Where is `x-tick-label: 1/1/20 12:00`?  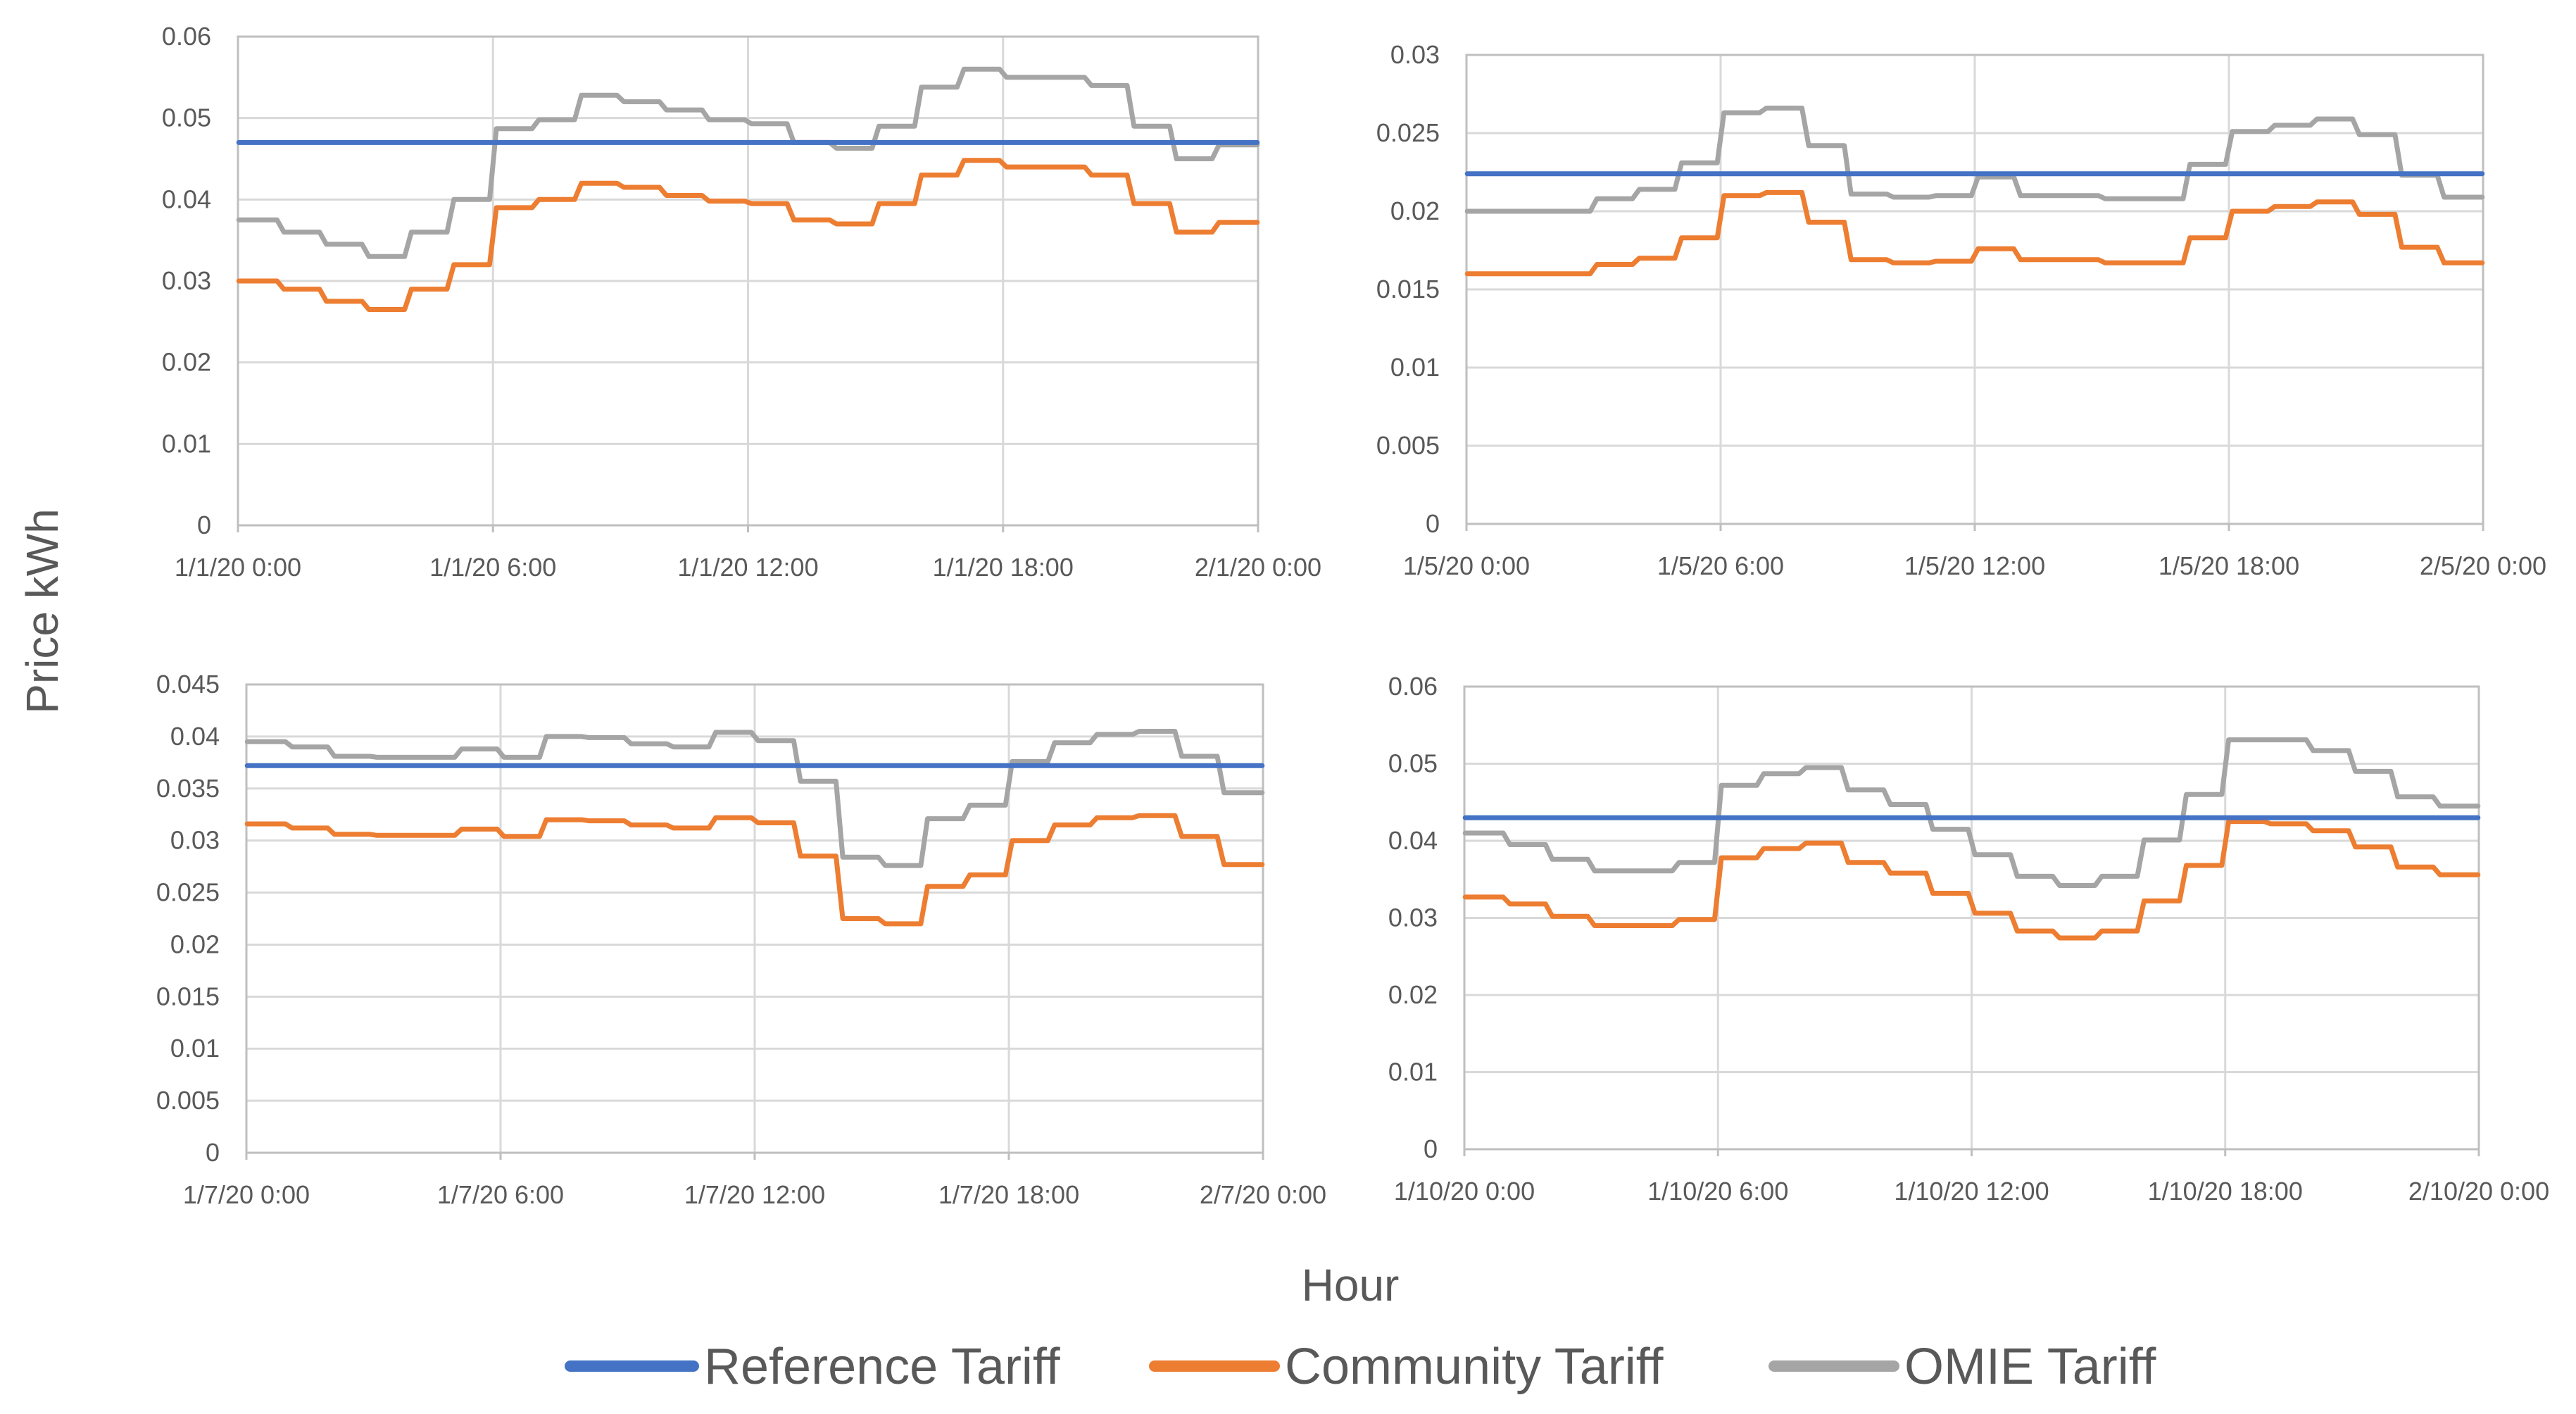
x-tick-label: 1/1/20 12:00 is located at coordinates (747, 567).